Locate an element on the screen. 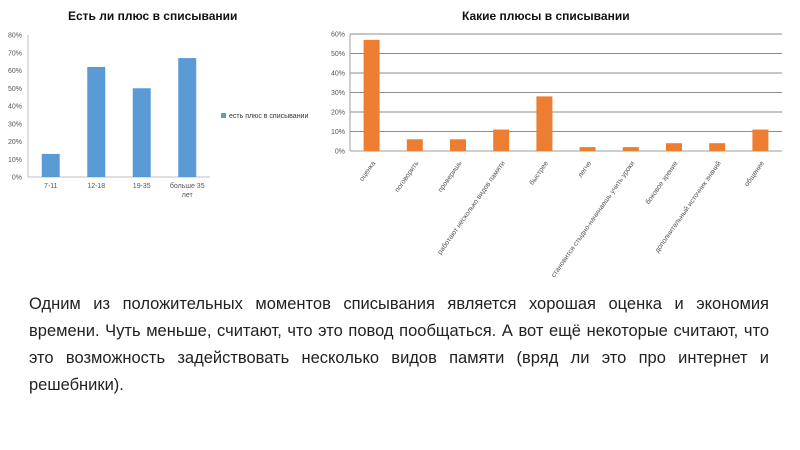 Image resolution: width=800 pixels, height=450 pixels. right-x-tick-label: проверишь is located at coordinates (450, 177).